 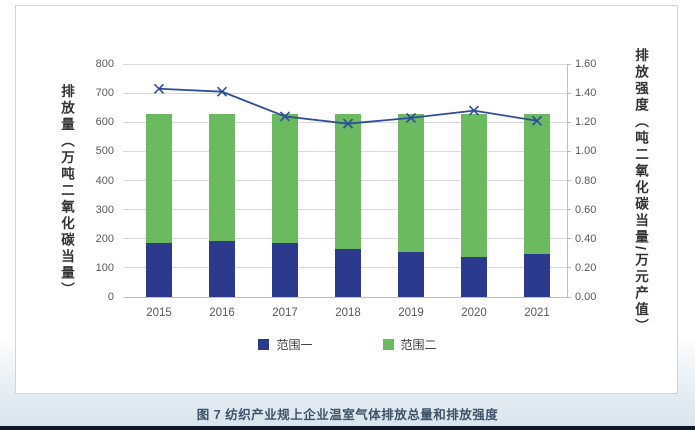 What do you see at coordinates (104, 64) in the screenshot?
I see `left-axis-tick-label: 800` at bounding box center [104, 64].